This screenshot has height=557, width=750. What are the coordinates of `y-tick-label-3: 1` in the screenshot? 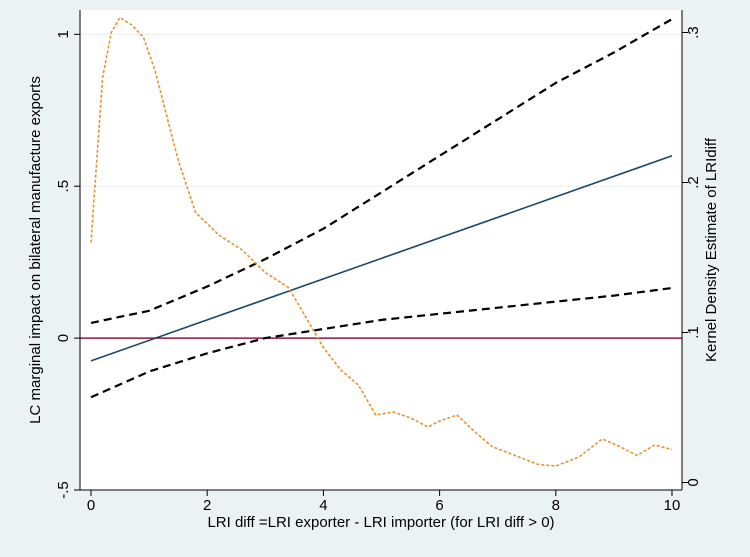 It's located at (63, 34).